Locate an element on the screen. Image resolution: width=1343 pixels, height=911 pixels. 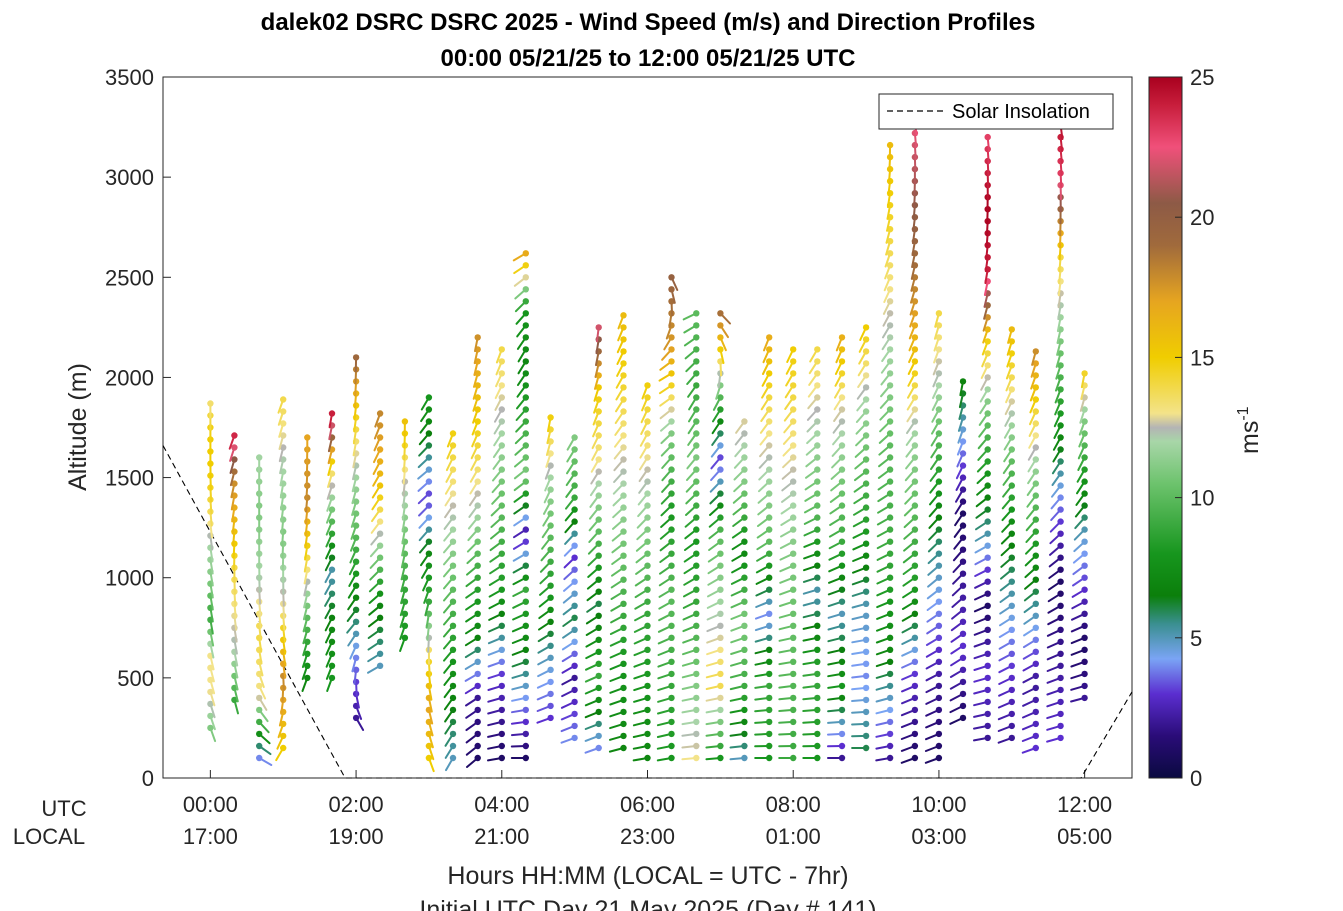
colorbar-tick-label: 5 is located at coordinates (1196, 638).